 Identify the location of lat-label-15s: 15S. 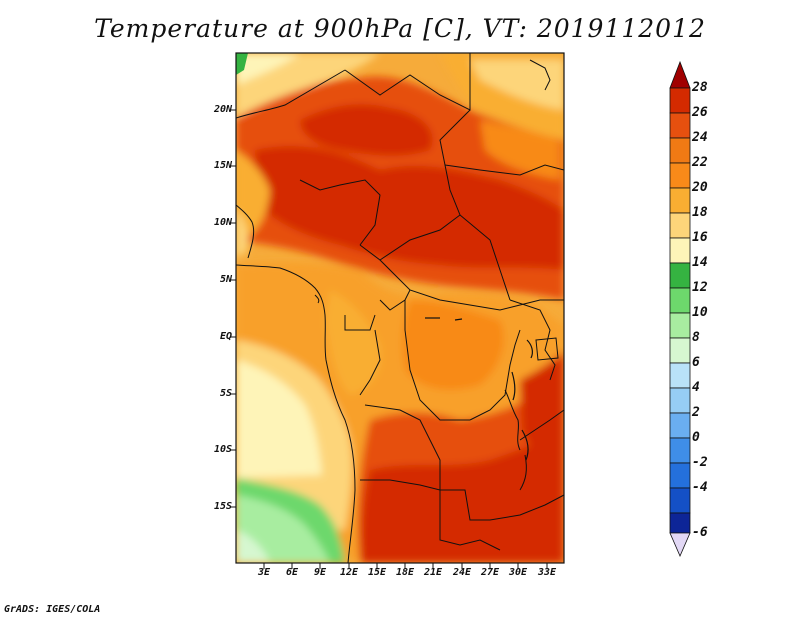
(222, 506).